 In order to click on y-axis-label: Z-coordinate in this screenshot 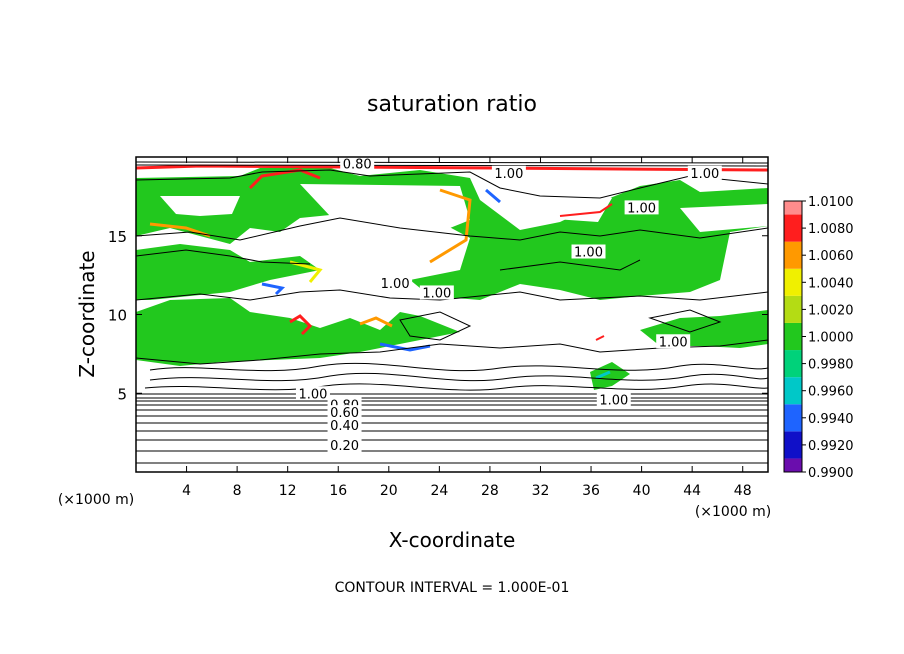, I will do `click(87, 313)`.